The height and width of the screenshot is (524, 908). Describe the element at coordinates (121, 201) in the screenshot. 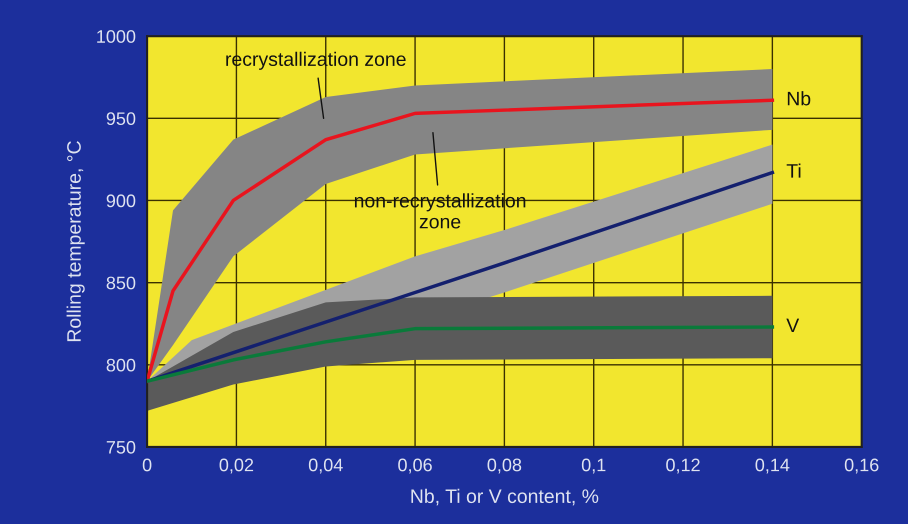

I see `y-tick-label: 900` at that location.